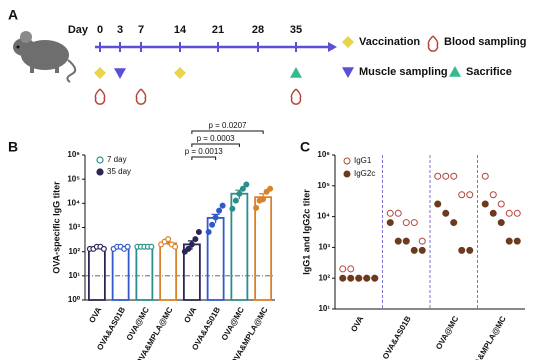  Describe the element at coordinates (306, 232) in the screenshot. I see `y-axis-label: IgG1 and IgG2c titer` at that location.